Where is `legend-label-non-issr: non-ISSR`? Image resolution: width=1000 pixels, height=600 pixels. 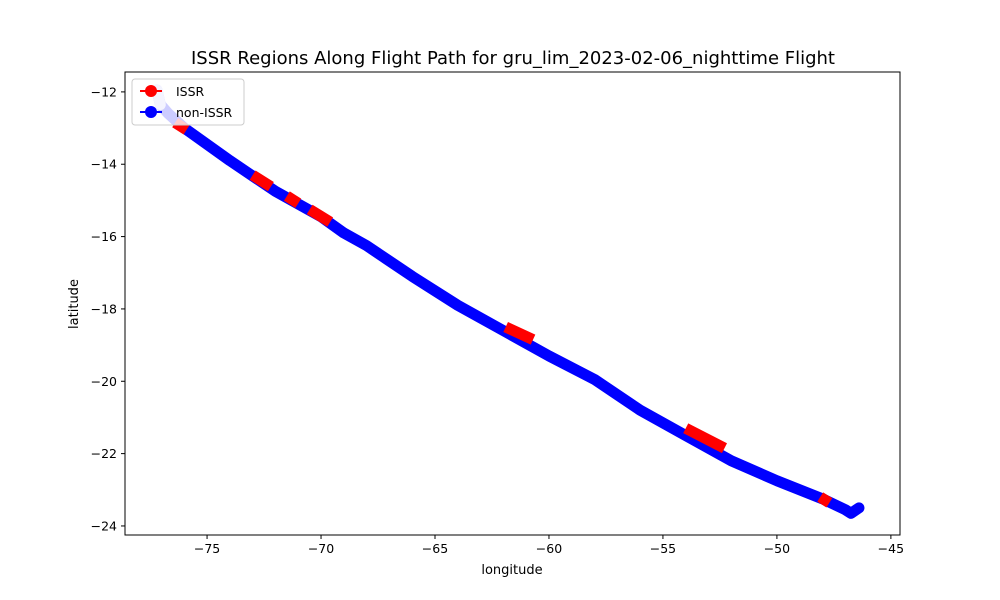
legend-label-non-issr: non-ISSR is located at coordinates (204, 112).